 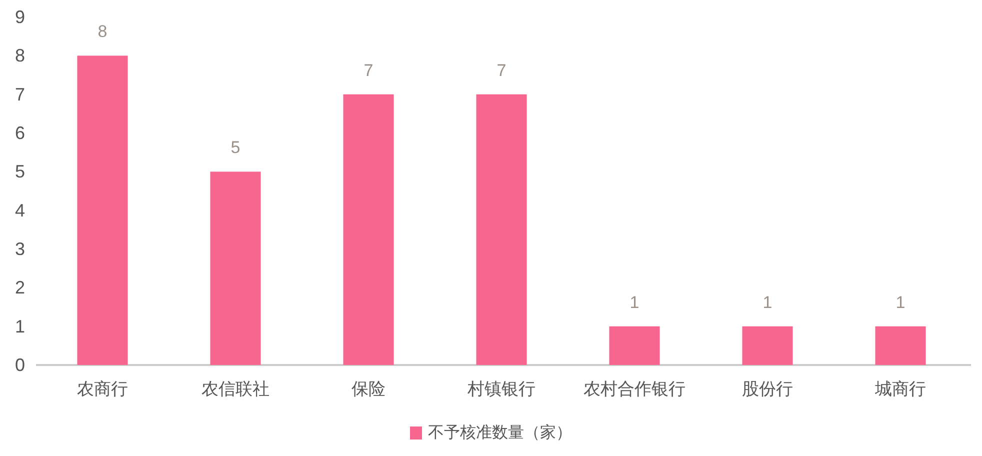 I want to click on x-tick-label: 股份行, so click(x=767, y=389).